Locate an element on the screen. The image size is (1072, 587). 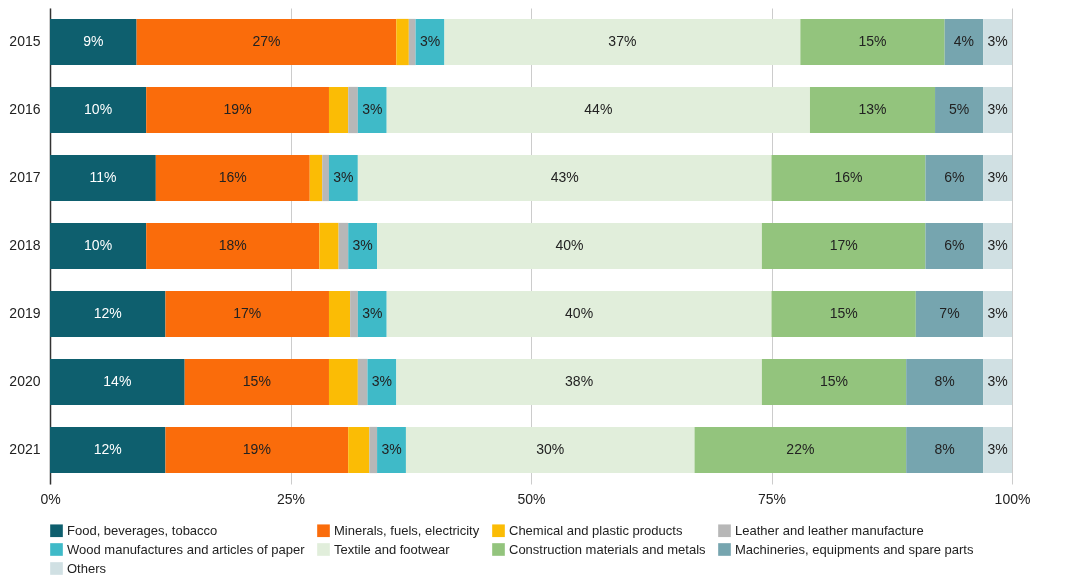
legend-label: Wood manufactures and articles of paper is located at coordinates (186, 549).